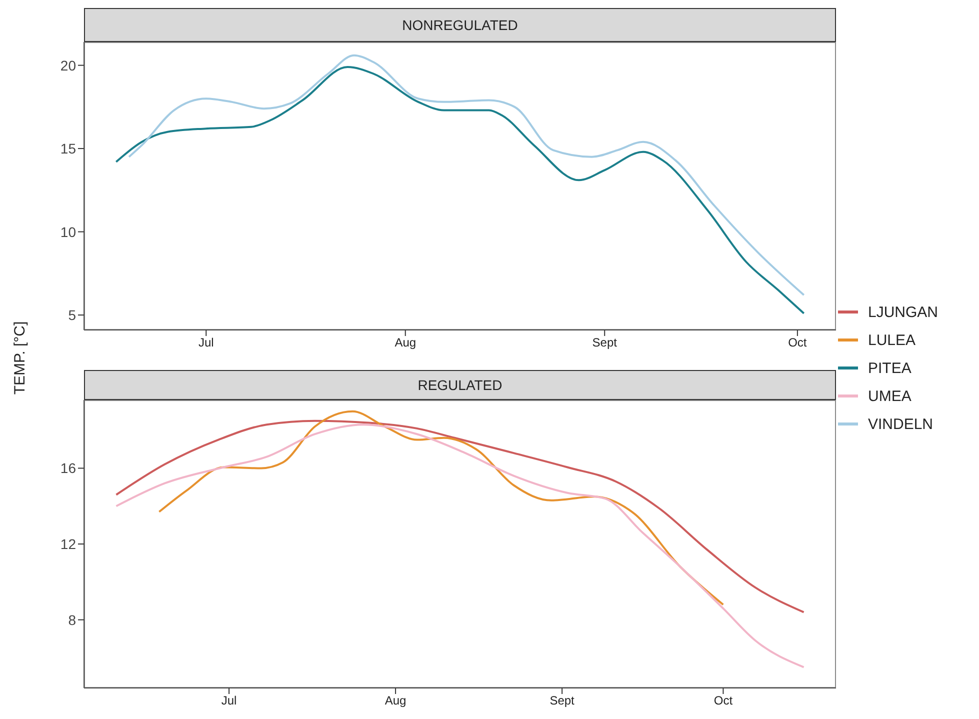  What do you see at coordinates (72, 314) in the screenshot?
I see `y-tick-label: 5` at bounding box center [72, 314].